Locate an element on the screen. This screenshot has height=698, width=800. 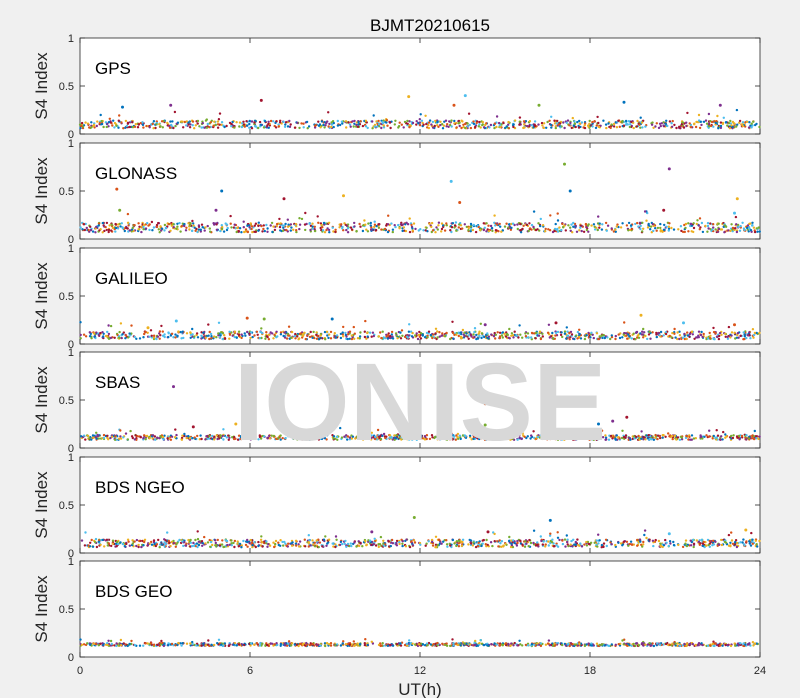
scatter-series is located at coordinates (419, 643).